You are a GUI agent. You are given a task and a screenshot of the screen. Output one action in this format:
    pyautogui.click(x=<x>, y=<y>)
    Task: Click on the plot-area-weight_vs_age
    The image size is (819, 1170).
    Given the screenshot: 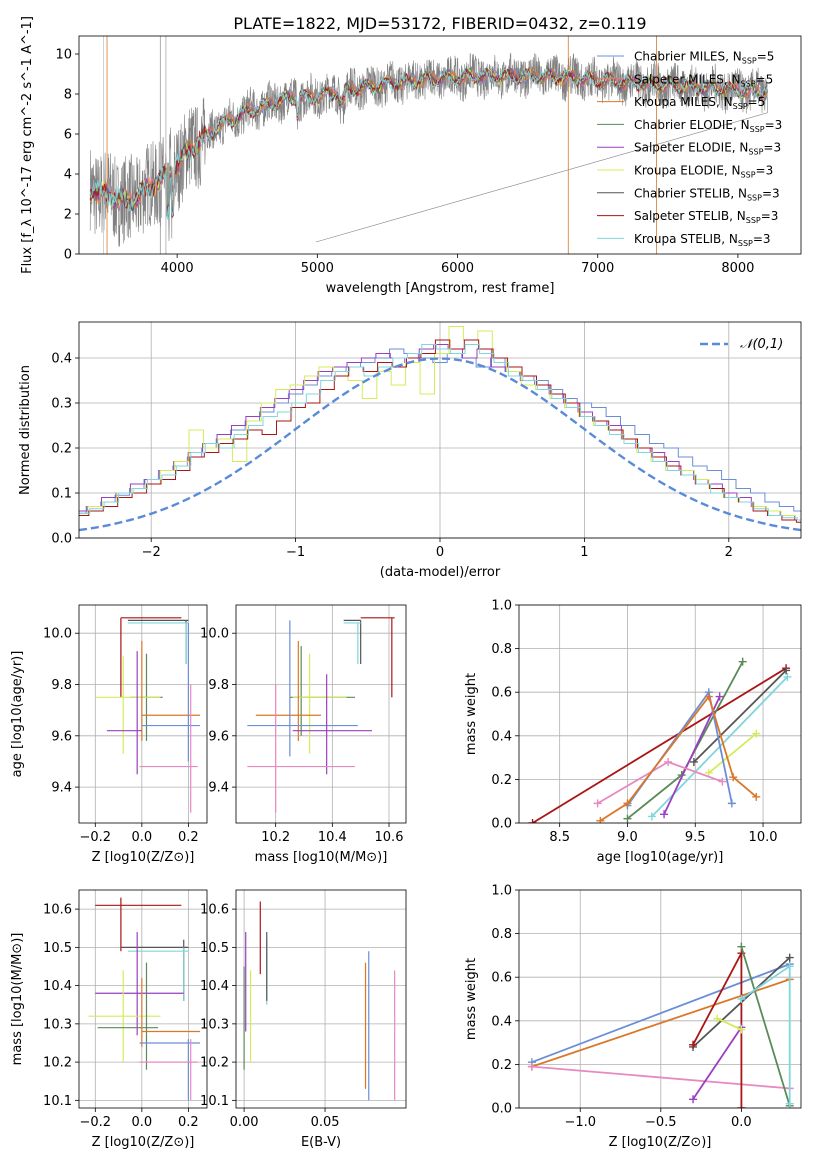 What is the action you would take?
    pyautogui.click(x=660, y=740)
    